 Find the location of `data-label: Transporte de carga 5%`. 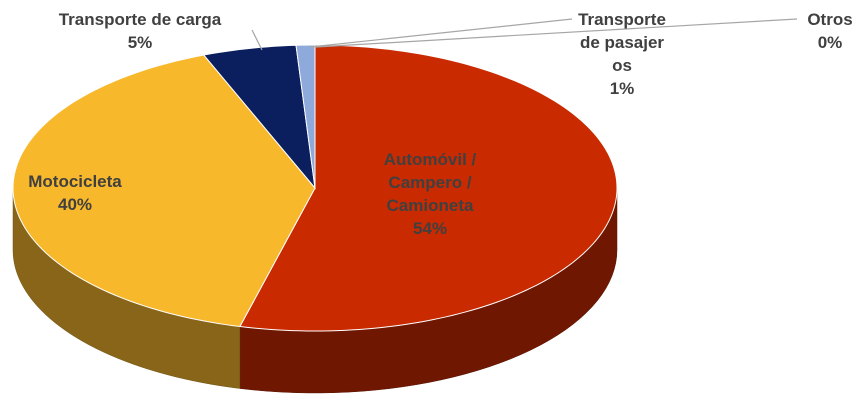

data-label: Transporte de carga 5% is located at coordinates (140, 31).